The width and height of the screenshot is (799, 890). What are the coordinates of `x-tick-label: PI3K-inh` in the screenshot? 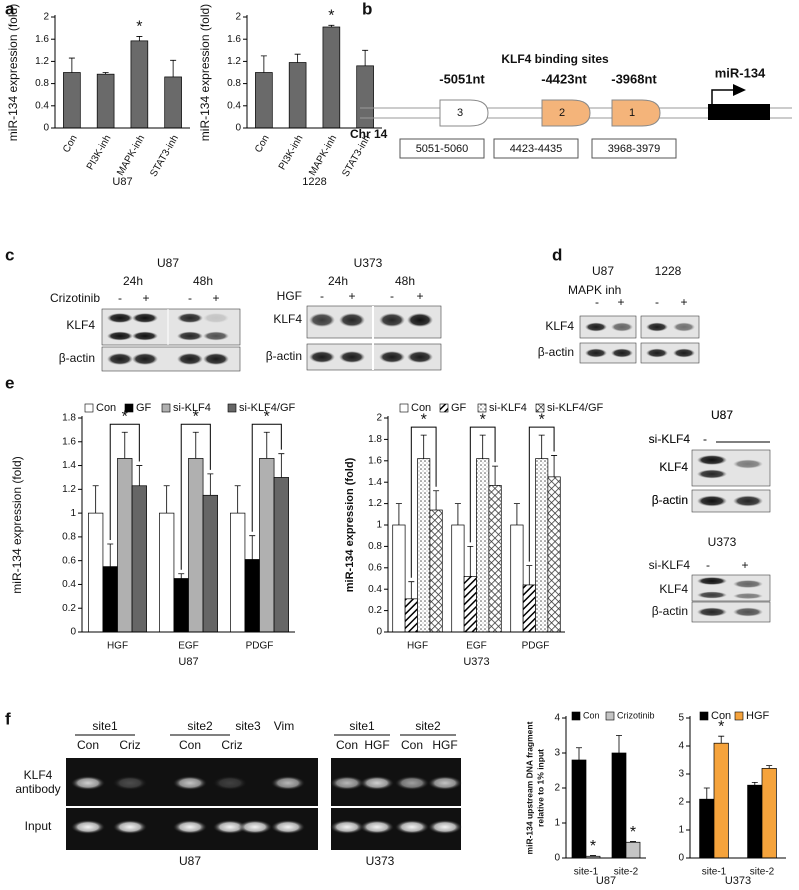 It's located at (291, 152).